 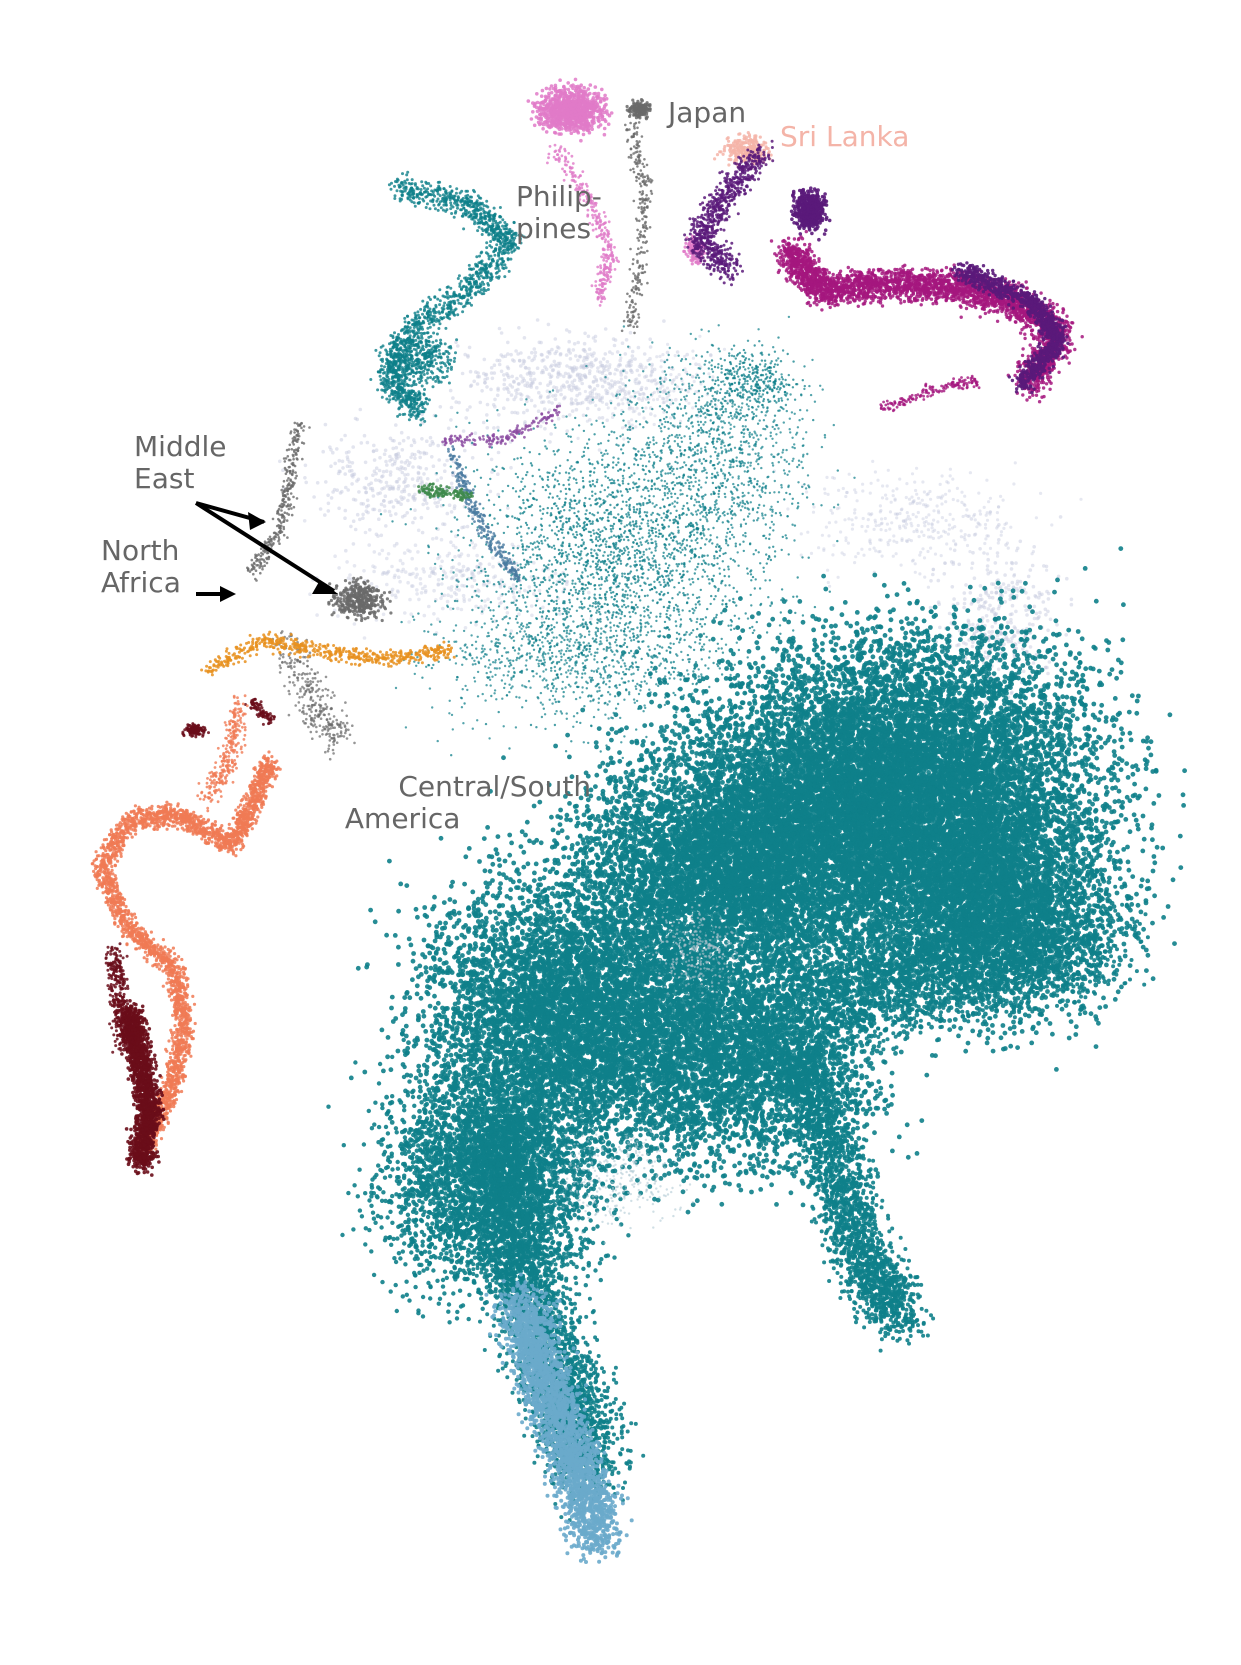 I want to click on label-middle-east: Middle East, so click(x=184, y=462).